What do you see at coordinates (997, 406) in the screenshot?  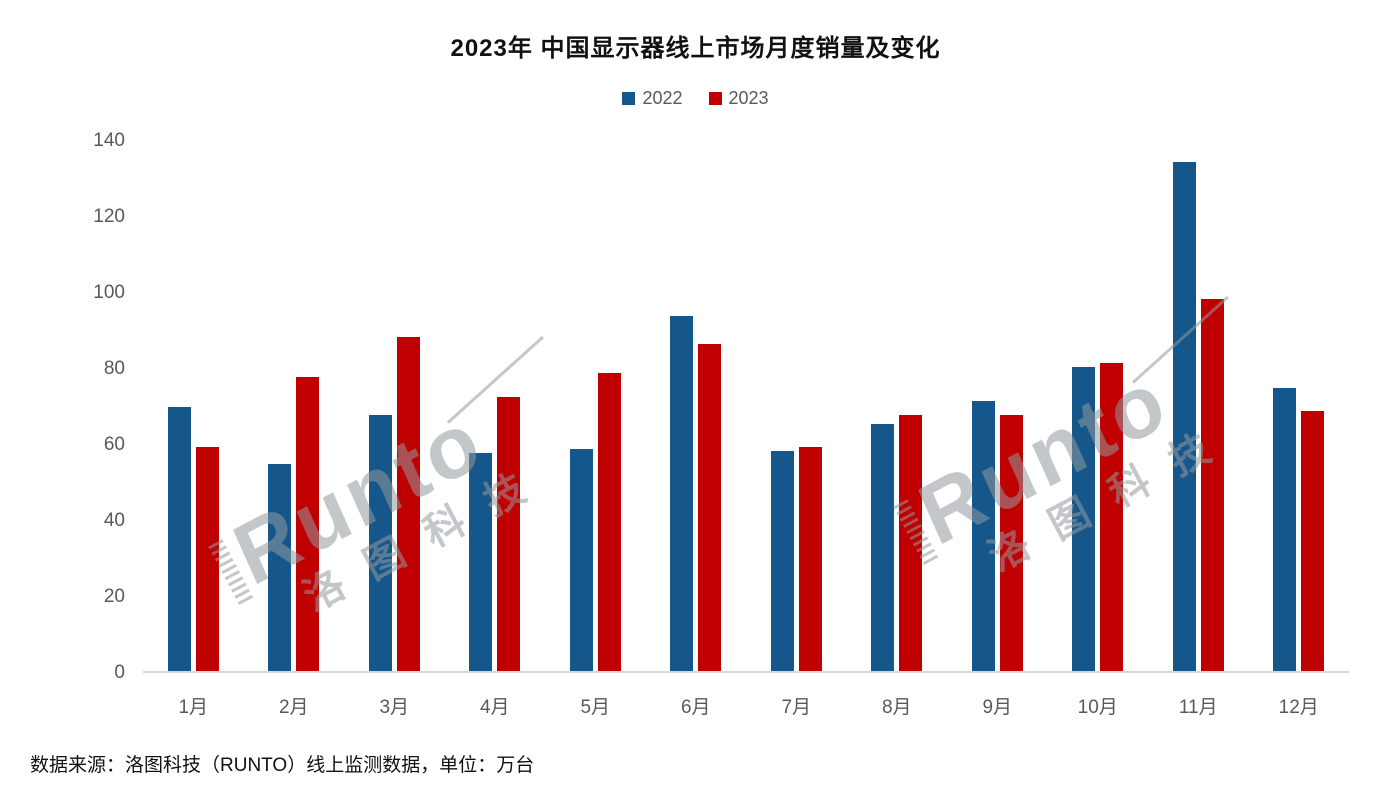 I see `bar-group-9月` at bounding box center [997, 406].